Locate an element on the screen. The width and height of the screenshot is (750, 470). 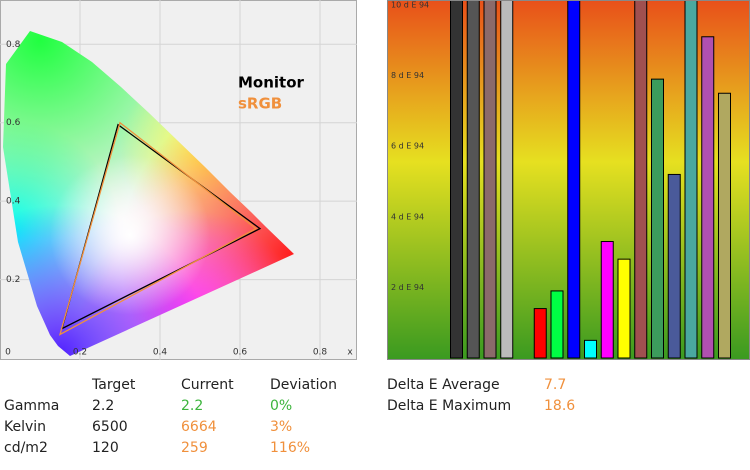
y-tick-label: 2 d E 94 is located at coordinates (407, 287).